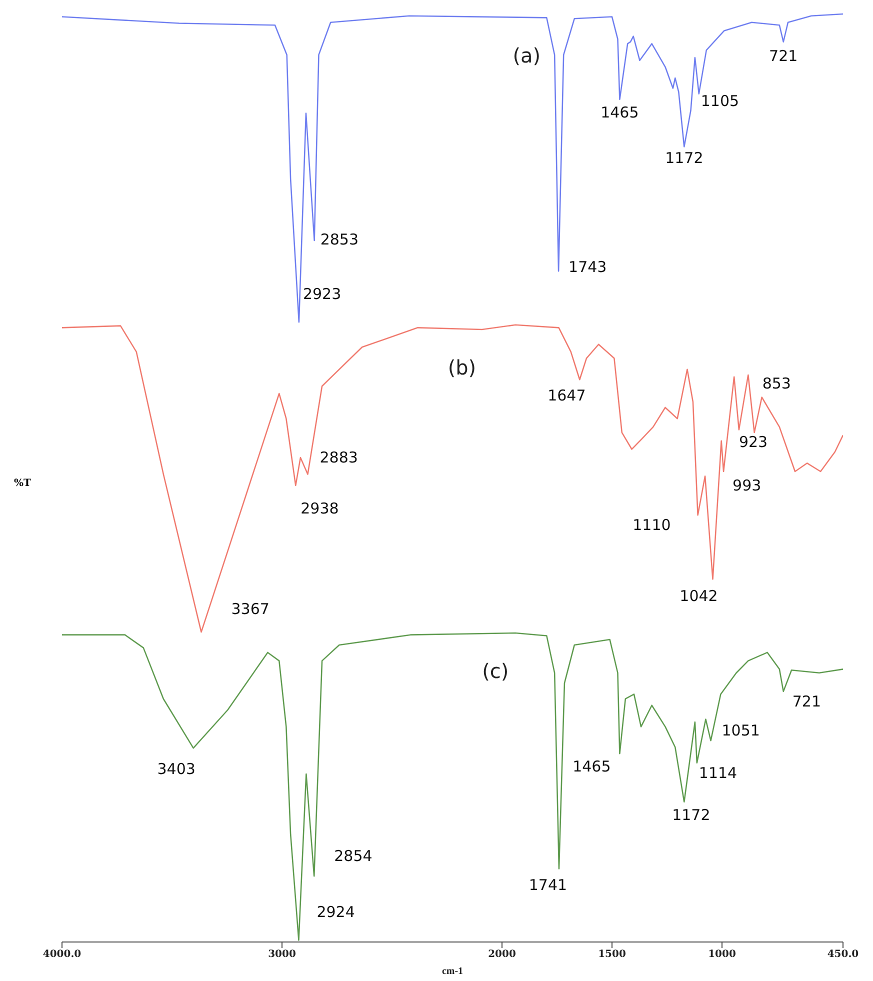 This screenshot has height=981, width=873. What do you see at coordinates (722, 954) in the screenshot?
I see `x-tick-label: 1000` at bounding box center [722, 954].